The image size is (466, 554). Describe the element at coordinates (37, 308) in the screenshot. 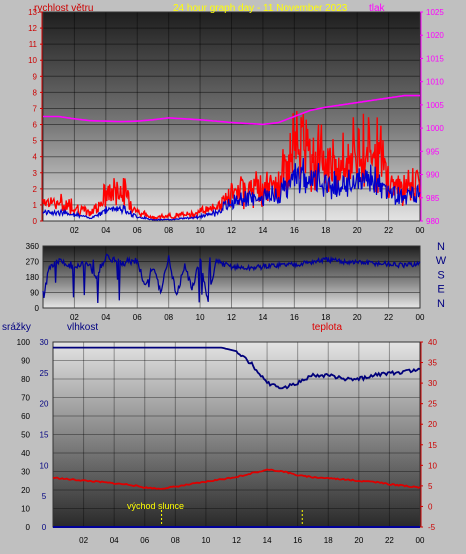

I see `dir-tick-label-0: 0` at that location.